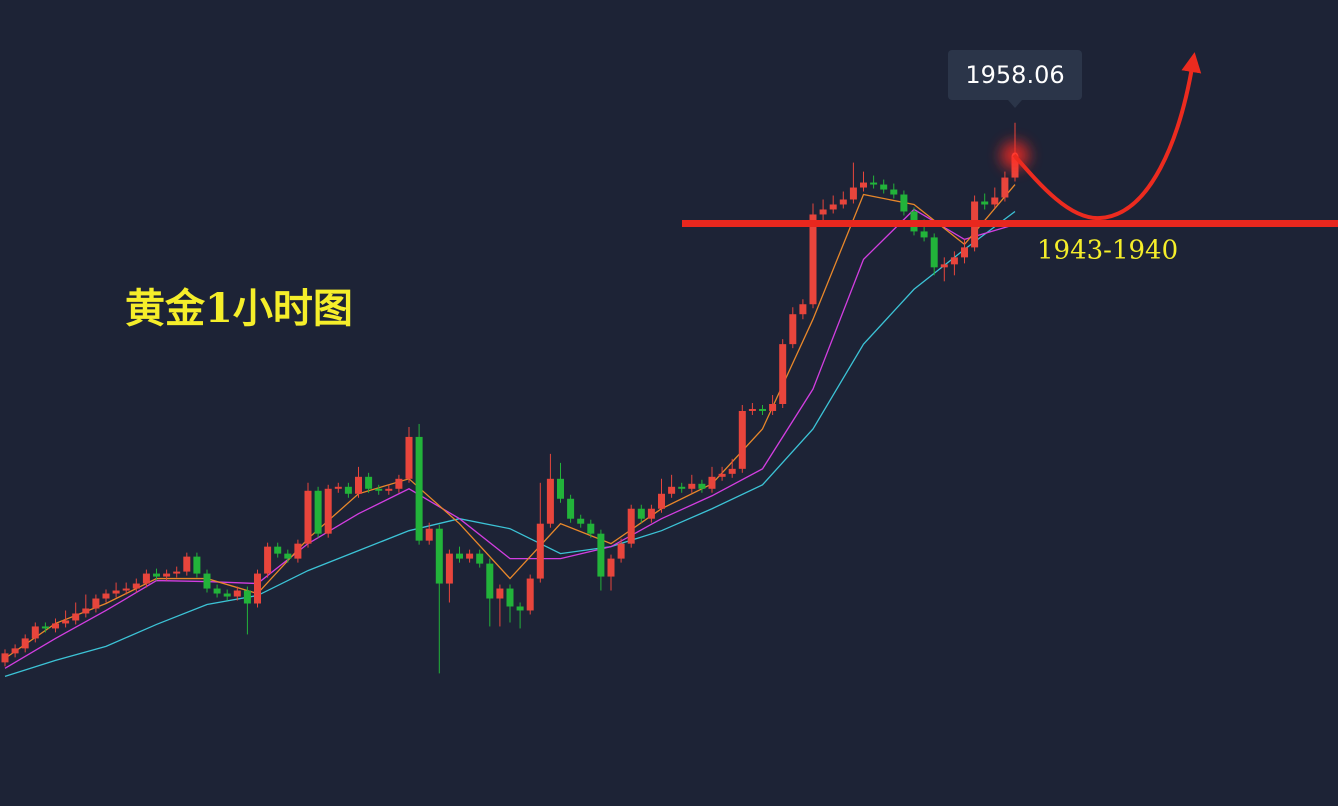 Image resolution: width=1338 pixels, height=806 pixels. What do you see at coordinates (1107, 136) in the screenshot?
I see `forecast-arrow` at bounding box center [1107, 136].